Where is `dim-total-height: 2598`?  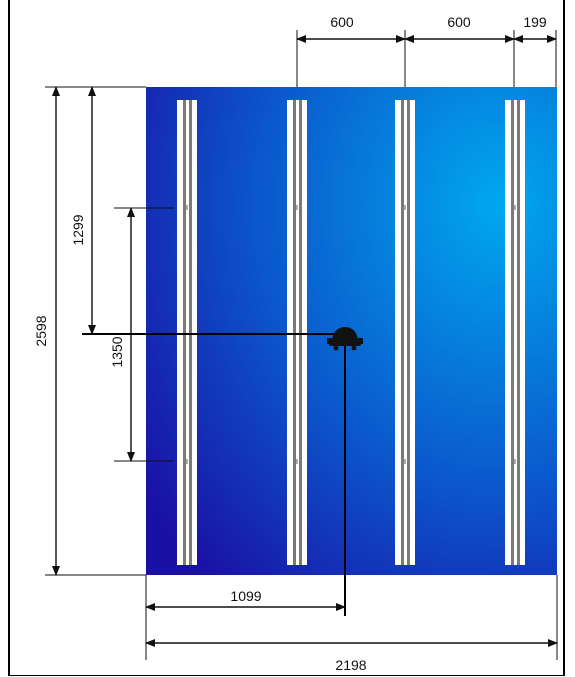 dim-total-height: 2598 is located at coordinates (41, 330).